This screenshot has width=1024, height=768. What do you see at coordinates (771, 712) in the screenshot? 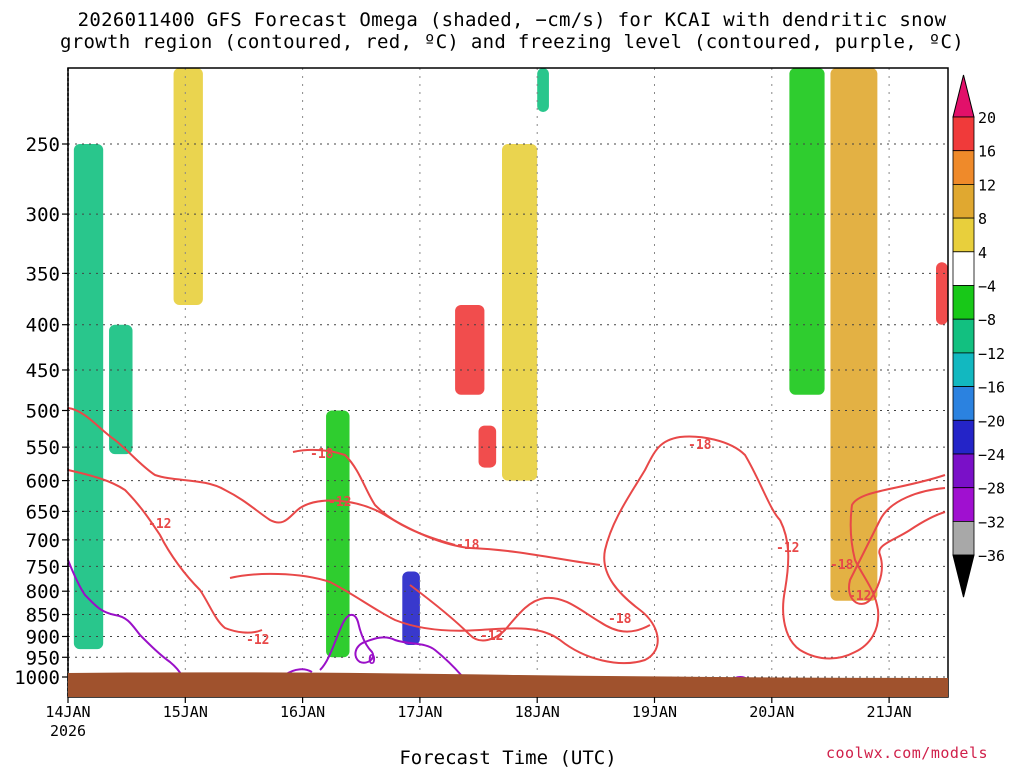
I see `x-tick-label: 20JAN` at bounding box center [771, 712].